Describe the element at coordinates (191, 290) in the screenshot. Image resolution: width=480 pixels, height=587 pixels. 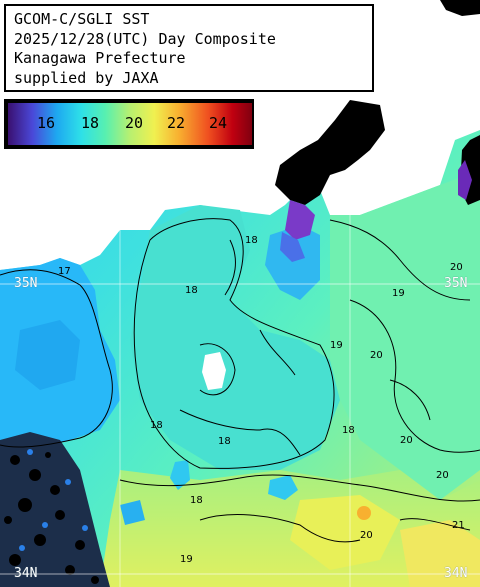
I see `contour-label-18-b: 18` at that location.